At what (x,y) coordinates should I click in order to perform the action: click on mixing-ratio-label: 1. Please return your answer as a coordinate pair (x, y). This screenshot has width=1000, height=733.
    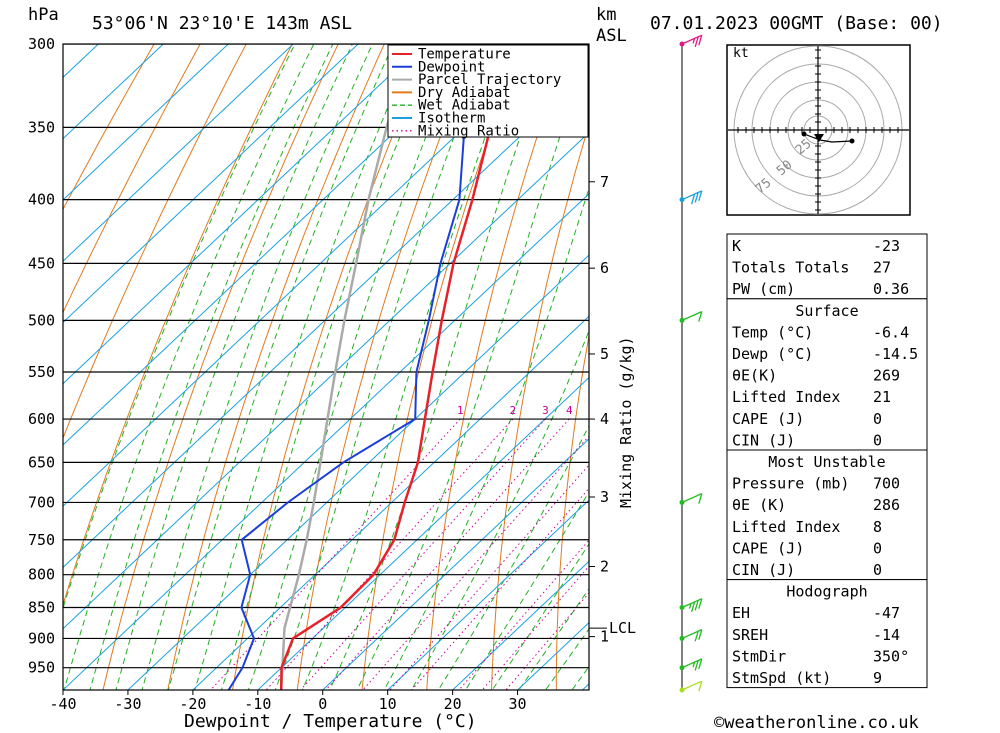
    Looking at the image, I should click on (460, 410).